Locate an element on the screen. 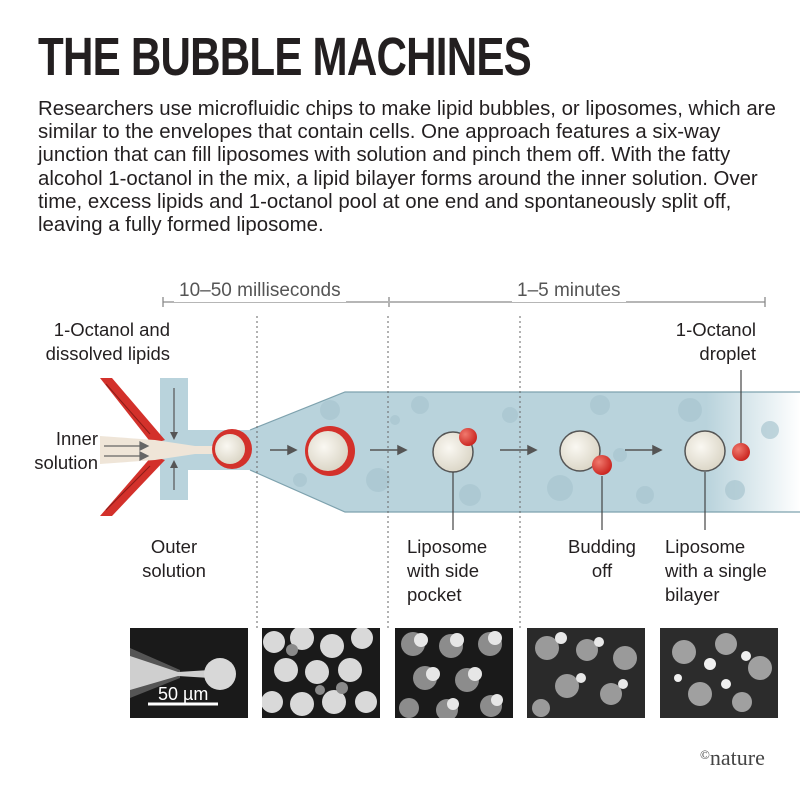 The height and width of the screenshot is (789, 800). nature-credit: ©nature is located at coordinates (732, 758).